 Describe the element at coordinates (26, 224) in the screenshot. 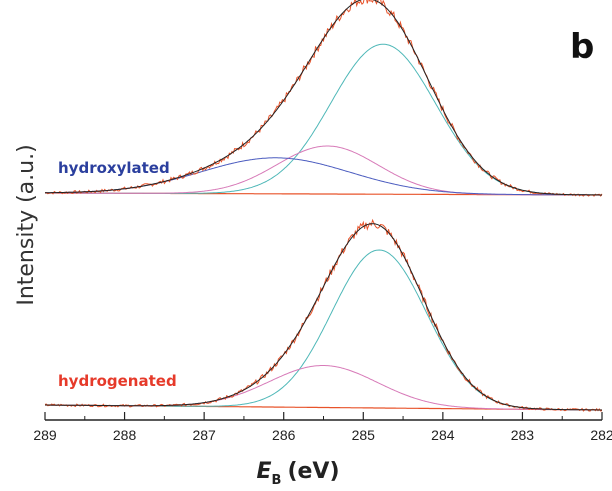

I see `y-axis-label: Intensity (a.u.)` at that location.